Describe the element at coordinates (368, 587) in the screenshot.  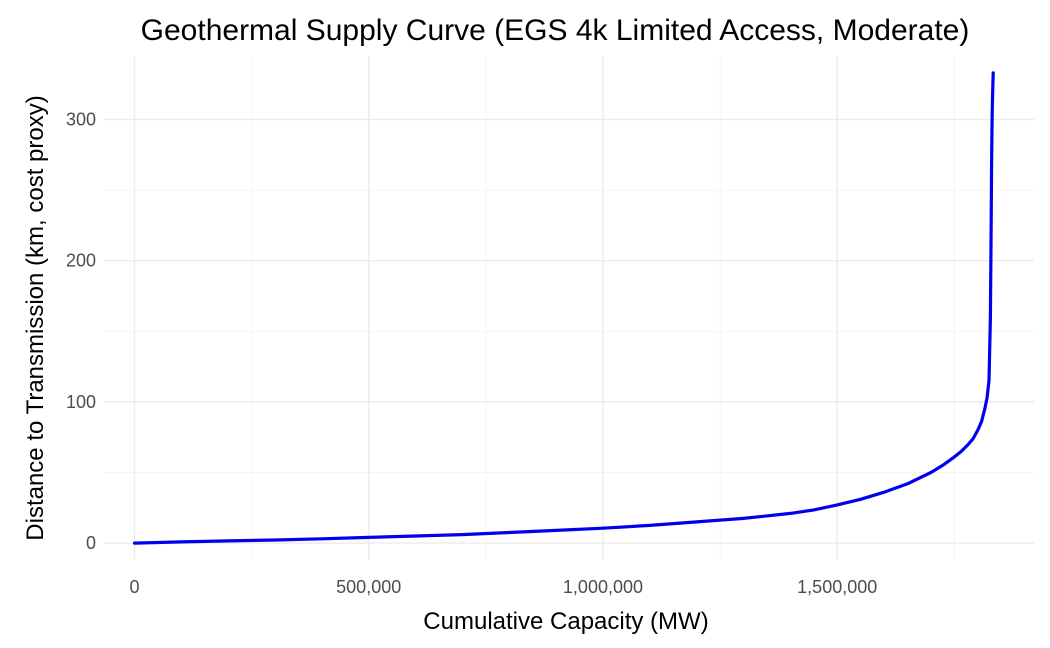
I see `x-tick-label: 500,000` at that location.